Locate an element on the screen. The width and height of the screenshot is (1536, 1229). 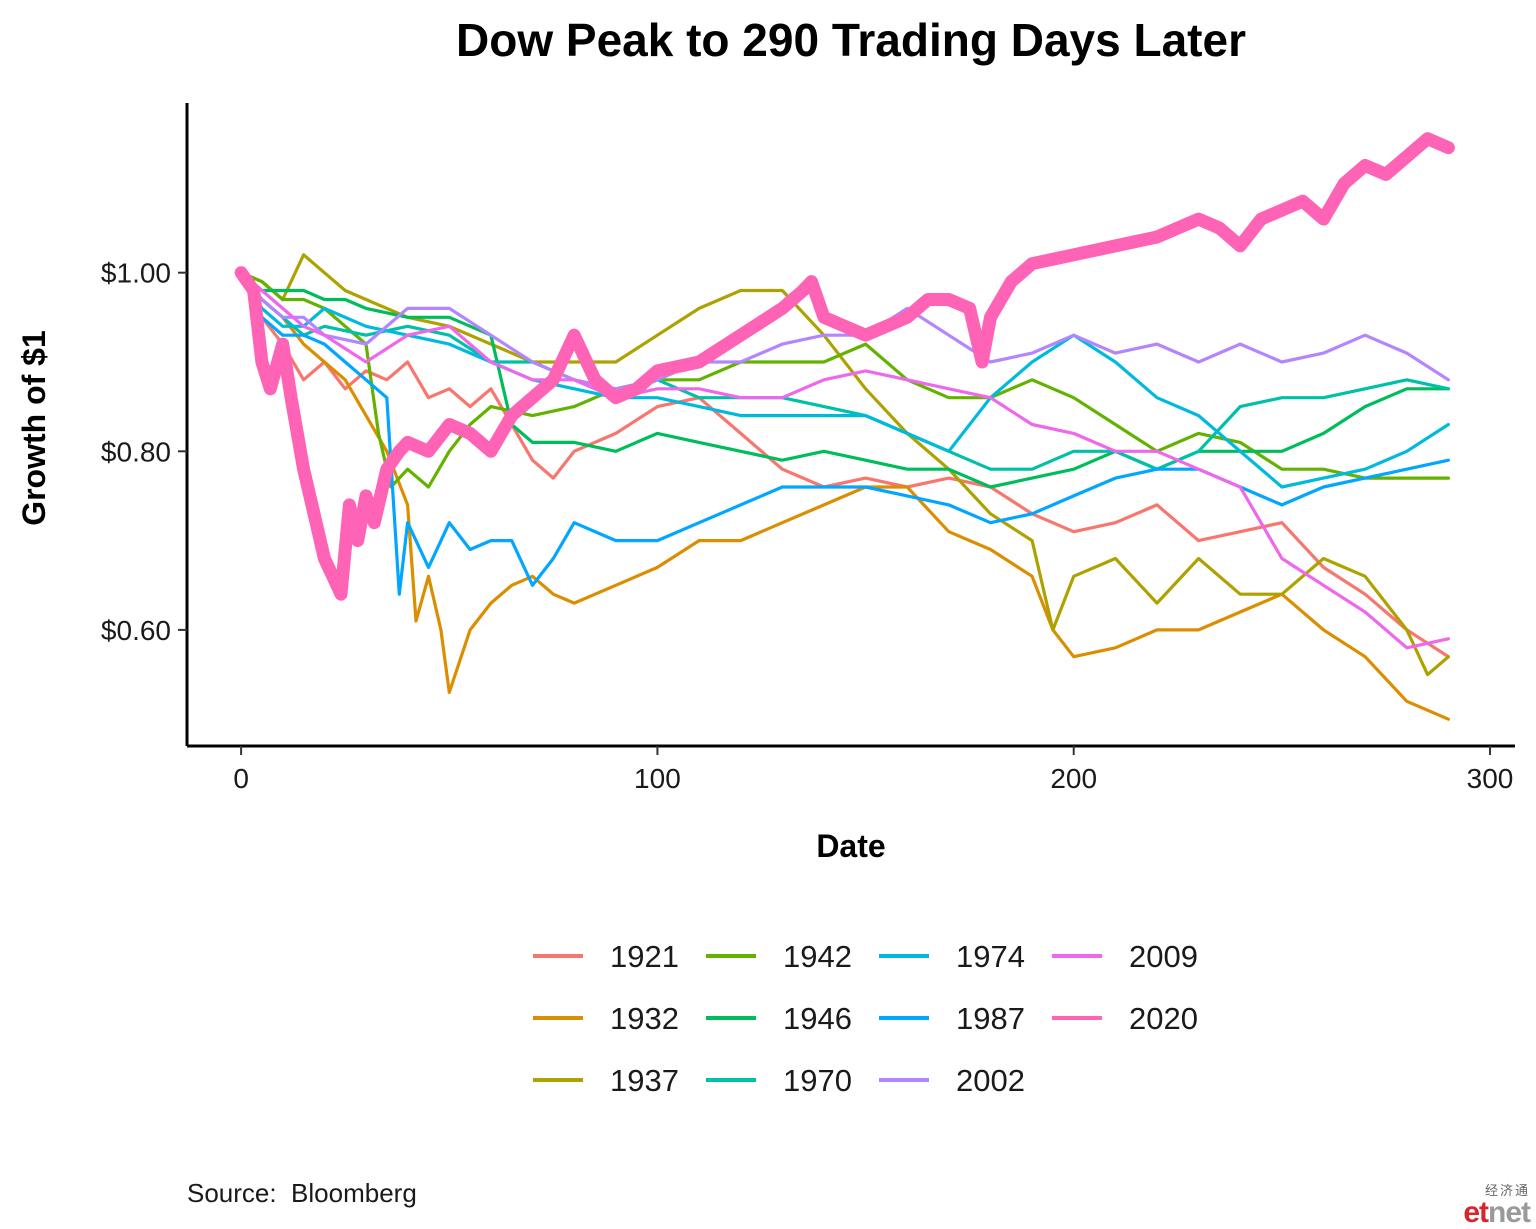
series-line-1970 is located at coordinates (845, 371).